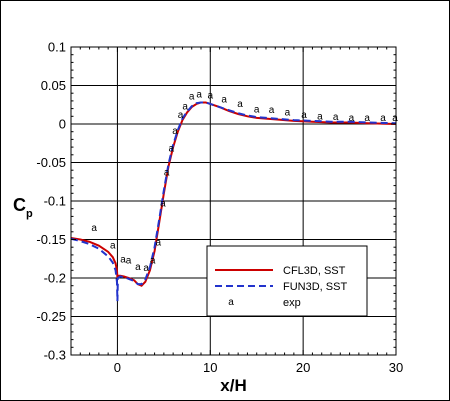 The height and width of the screenshot is (401, 450). Describe the element at coordinates (55, 355) in the screenshot. I see `y-tick-label: -0.3` at that location.